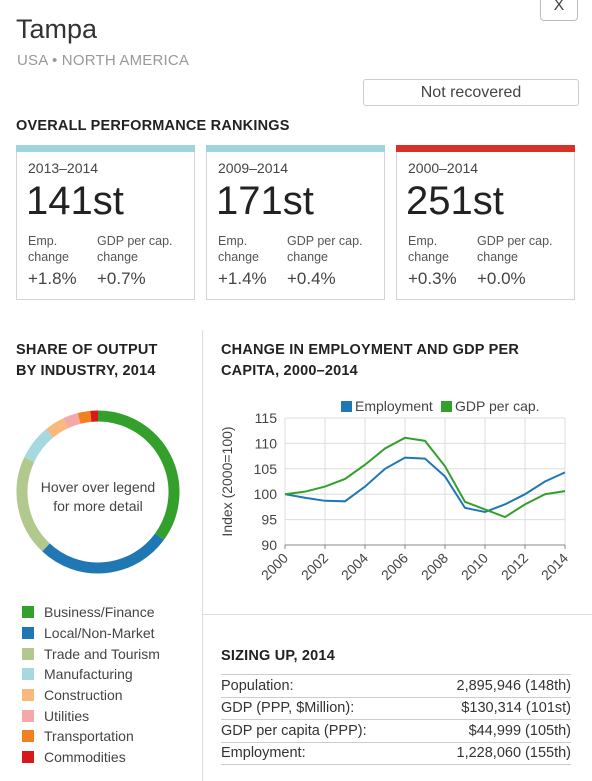  What do you see at coordinates (57, 428) in the screenshot?
I see `donut-slice-construction` at bounding box center [57, 428].